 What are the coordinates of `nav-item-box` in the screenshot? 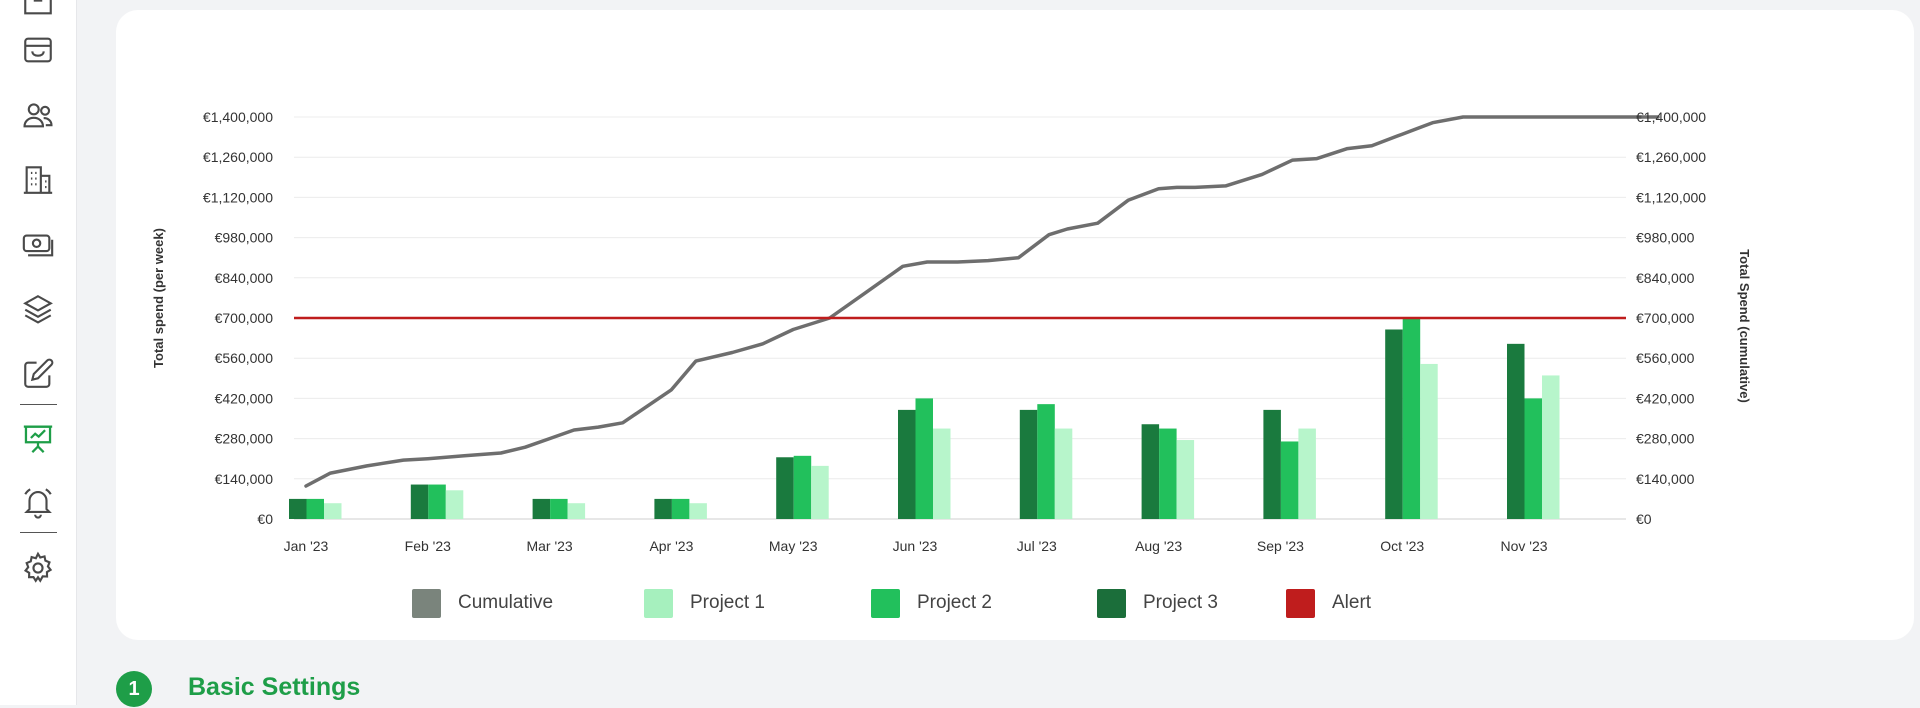 It's located at (38, 11).